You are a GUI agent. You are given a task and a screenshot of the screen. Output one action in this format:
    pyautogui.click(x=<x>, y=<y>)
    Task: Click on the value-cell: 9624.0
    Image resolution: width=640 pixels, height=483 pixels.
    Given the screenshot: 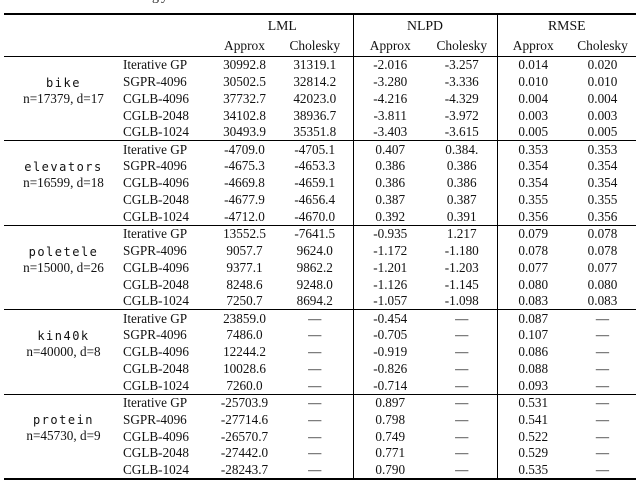 What is the action you would take?
    pyautogui.click(x=314, y=250)
    